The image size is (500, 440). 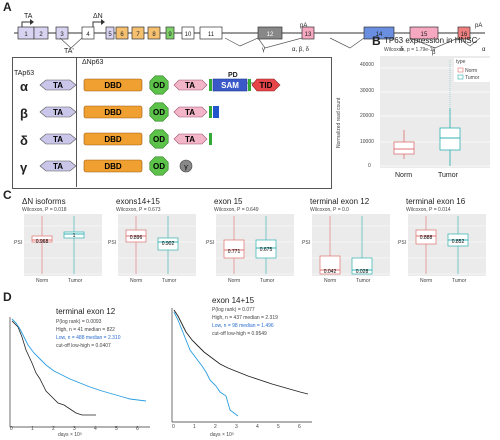 I want to click on panel-b-legend-tumor: Tumor, so click(x=472, y=78).